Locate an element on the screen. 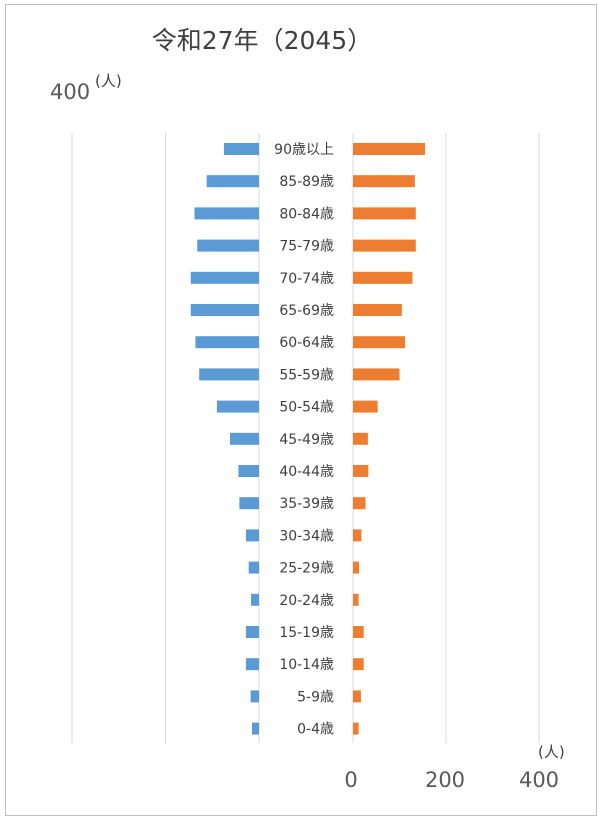 This screenshot has width=599, height=820. category-label: 50-54歳 is located at coordinates (306, 408).